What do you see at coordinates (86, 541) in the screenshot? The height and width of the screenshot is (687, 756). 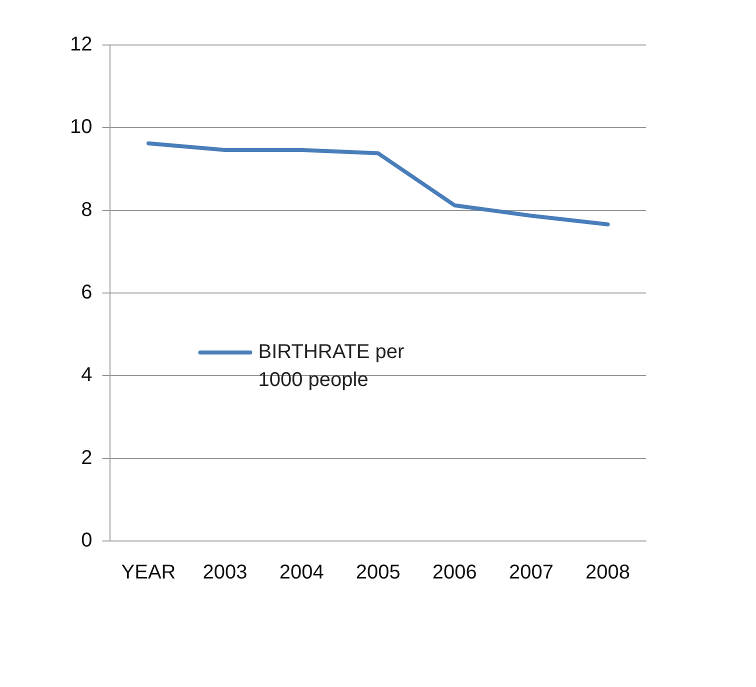 I see `y-tick-label: 0` at bounding box center [86, 541].